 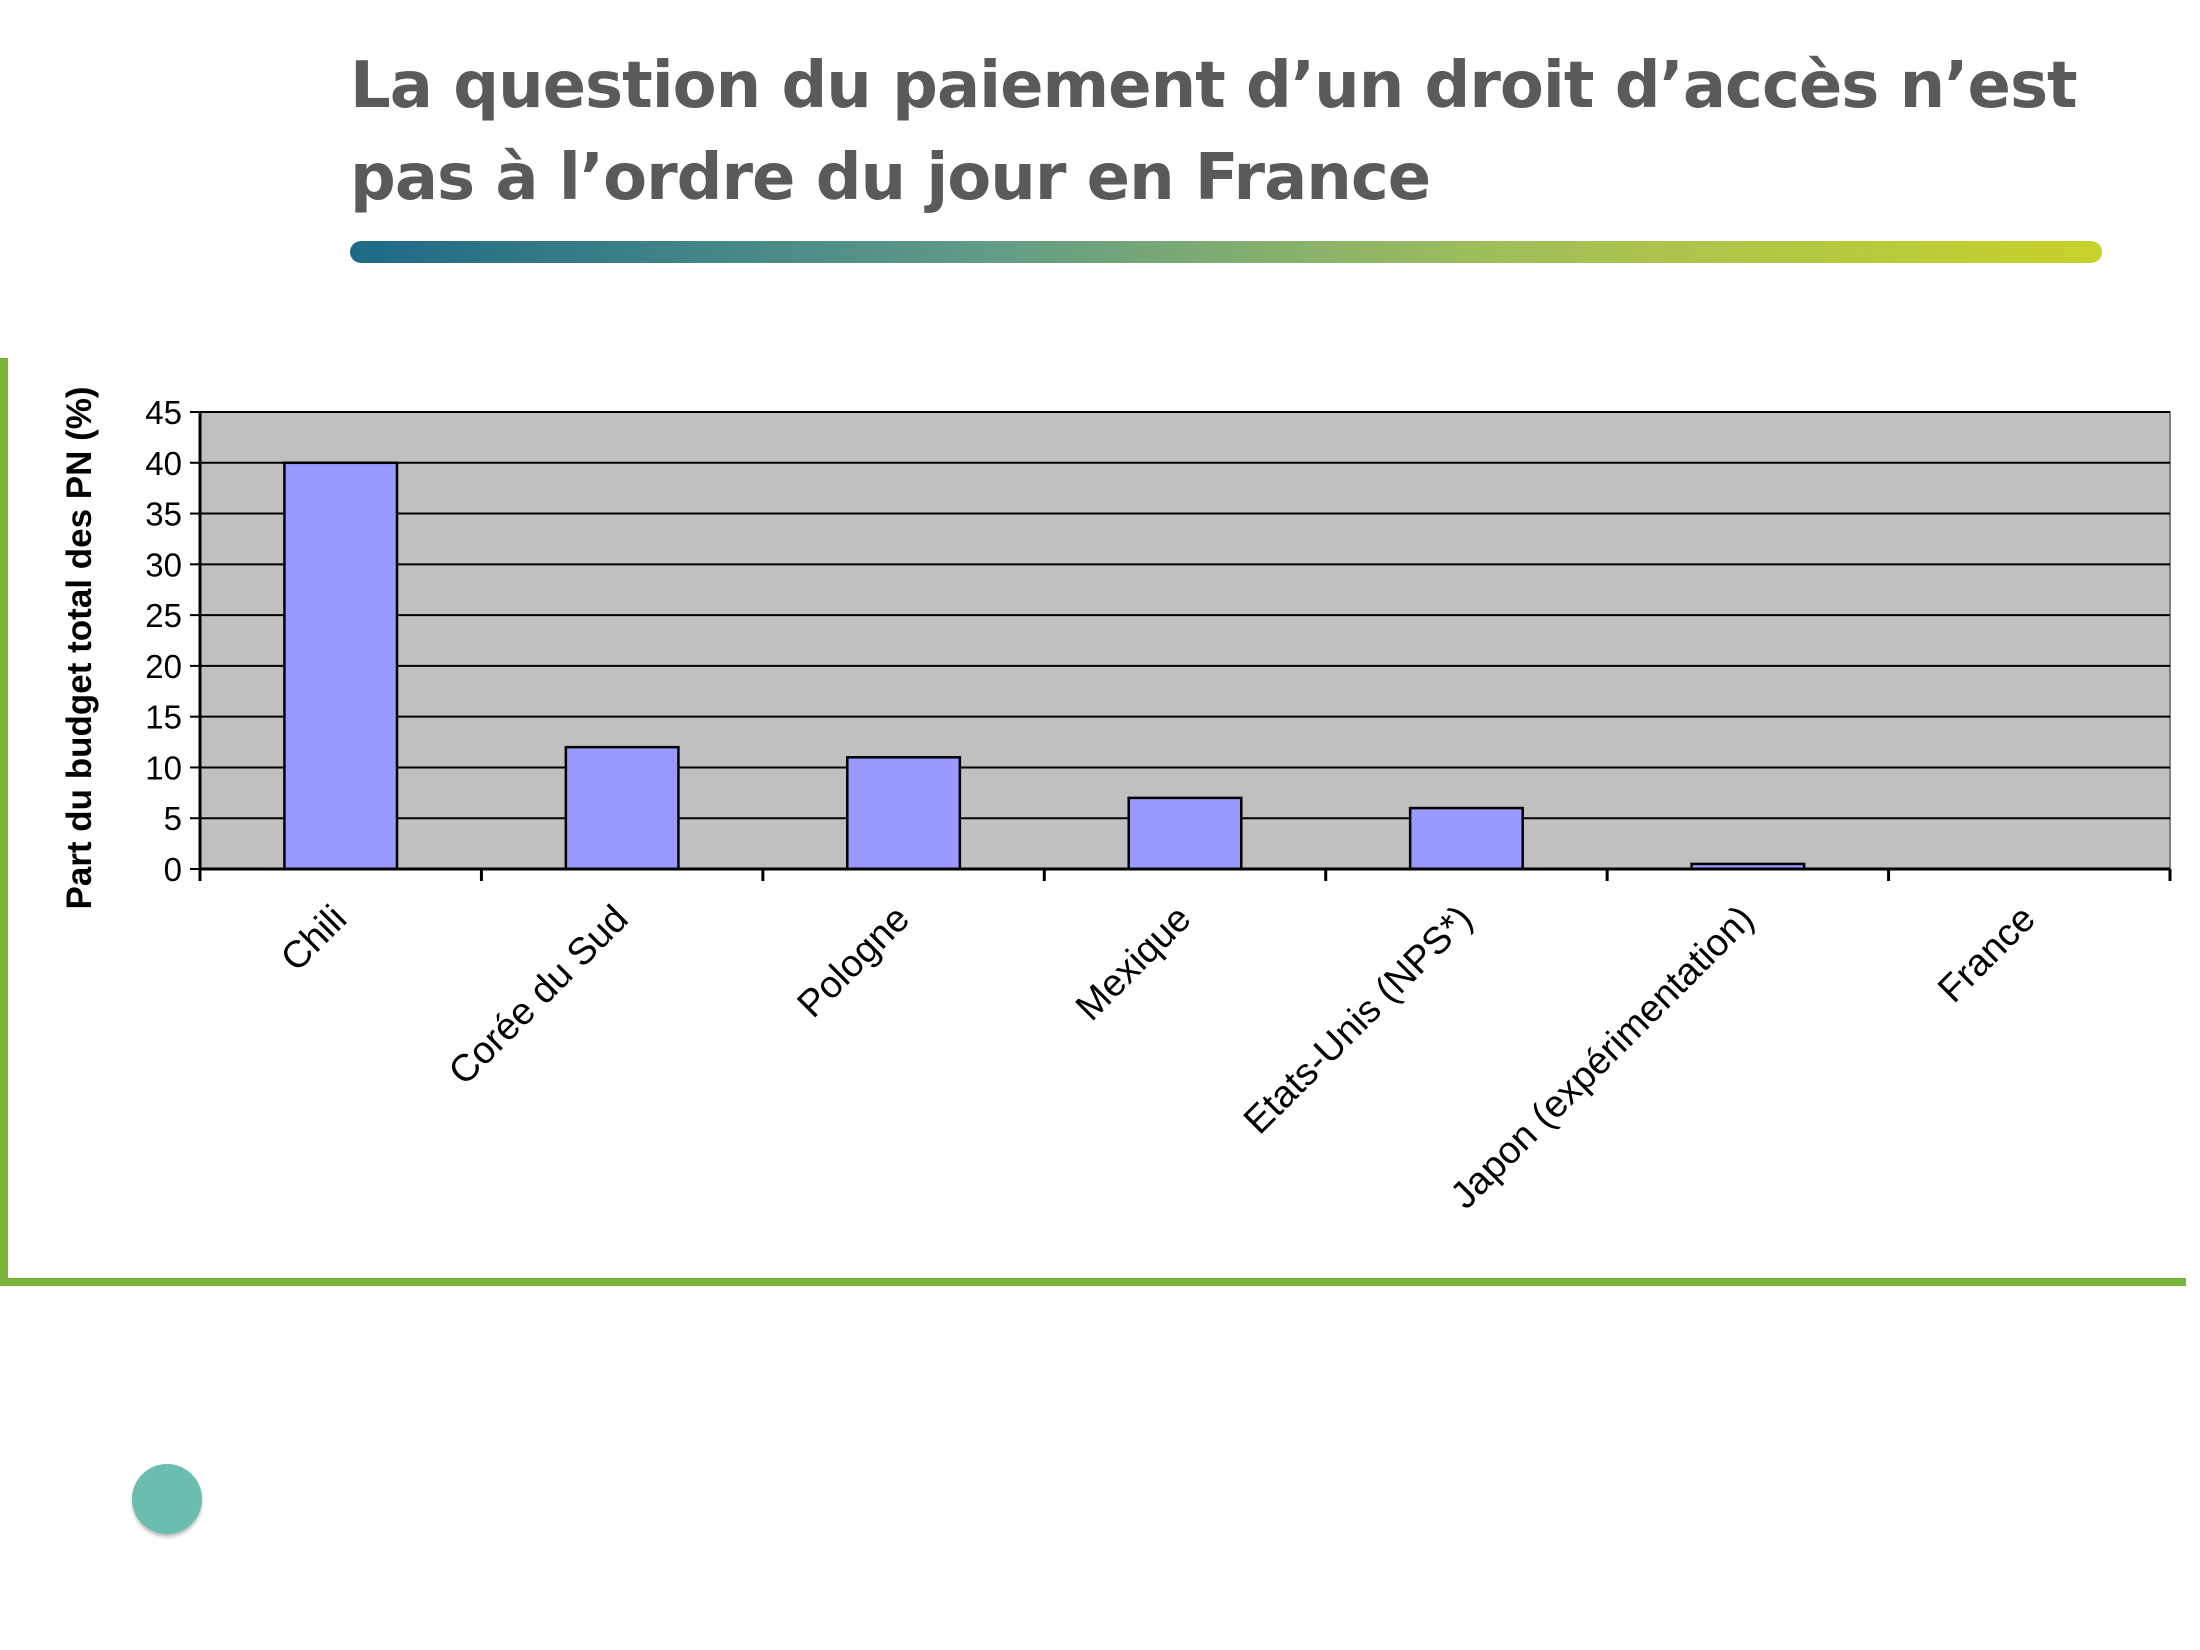 I want to click on x-tick-label: Japon (expérimentation), so click(x=1602, y=1057).